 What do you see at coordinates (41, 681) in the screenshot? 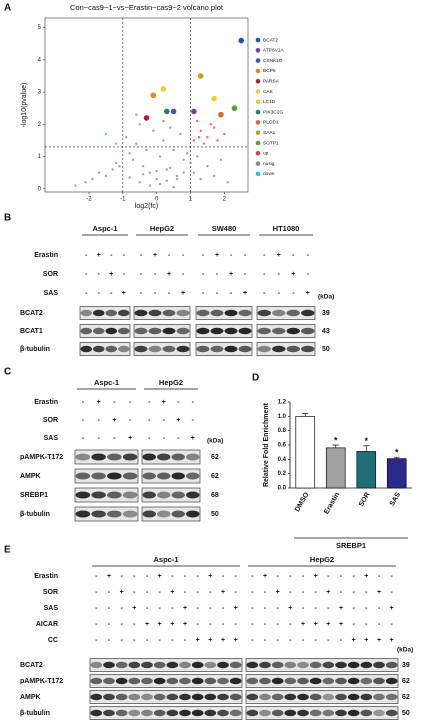
I see `band-label: pAMPK-T172` at bounding box center [41, 681].